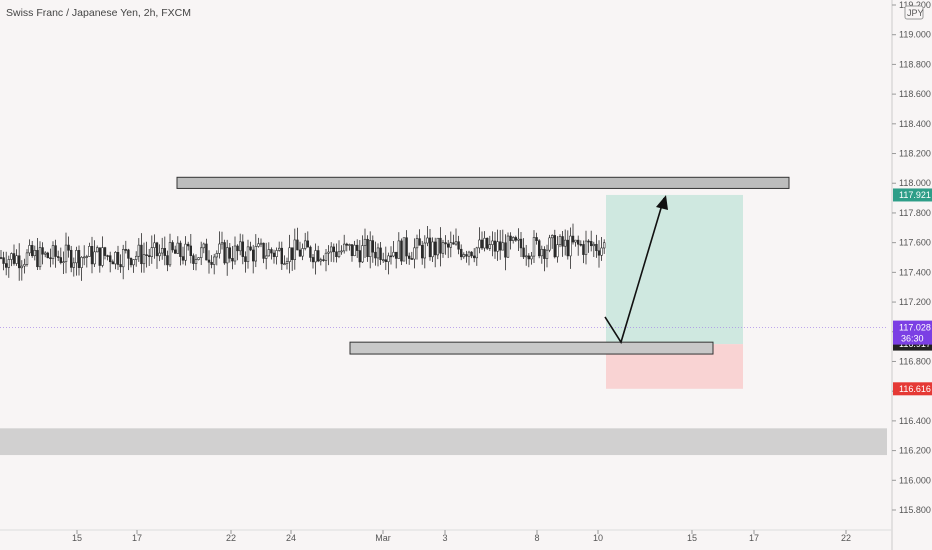 The height and width of the screenshot is (550, 932). What do you see at coordinates (912, 332) in the screenshot?
I see `current-price-tag` at bounding box center [912, 332].